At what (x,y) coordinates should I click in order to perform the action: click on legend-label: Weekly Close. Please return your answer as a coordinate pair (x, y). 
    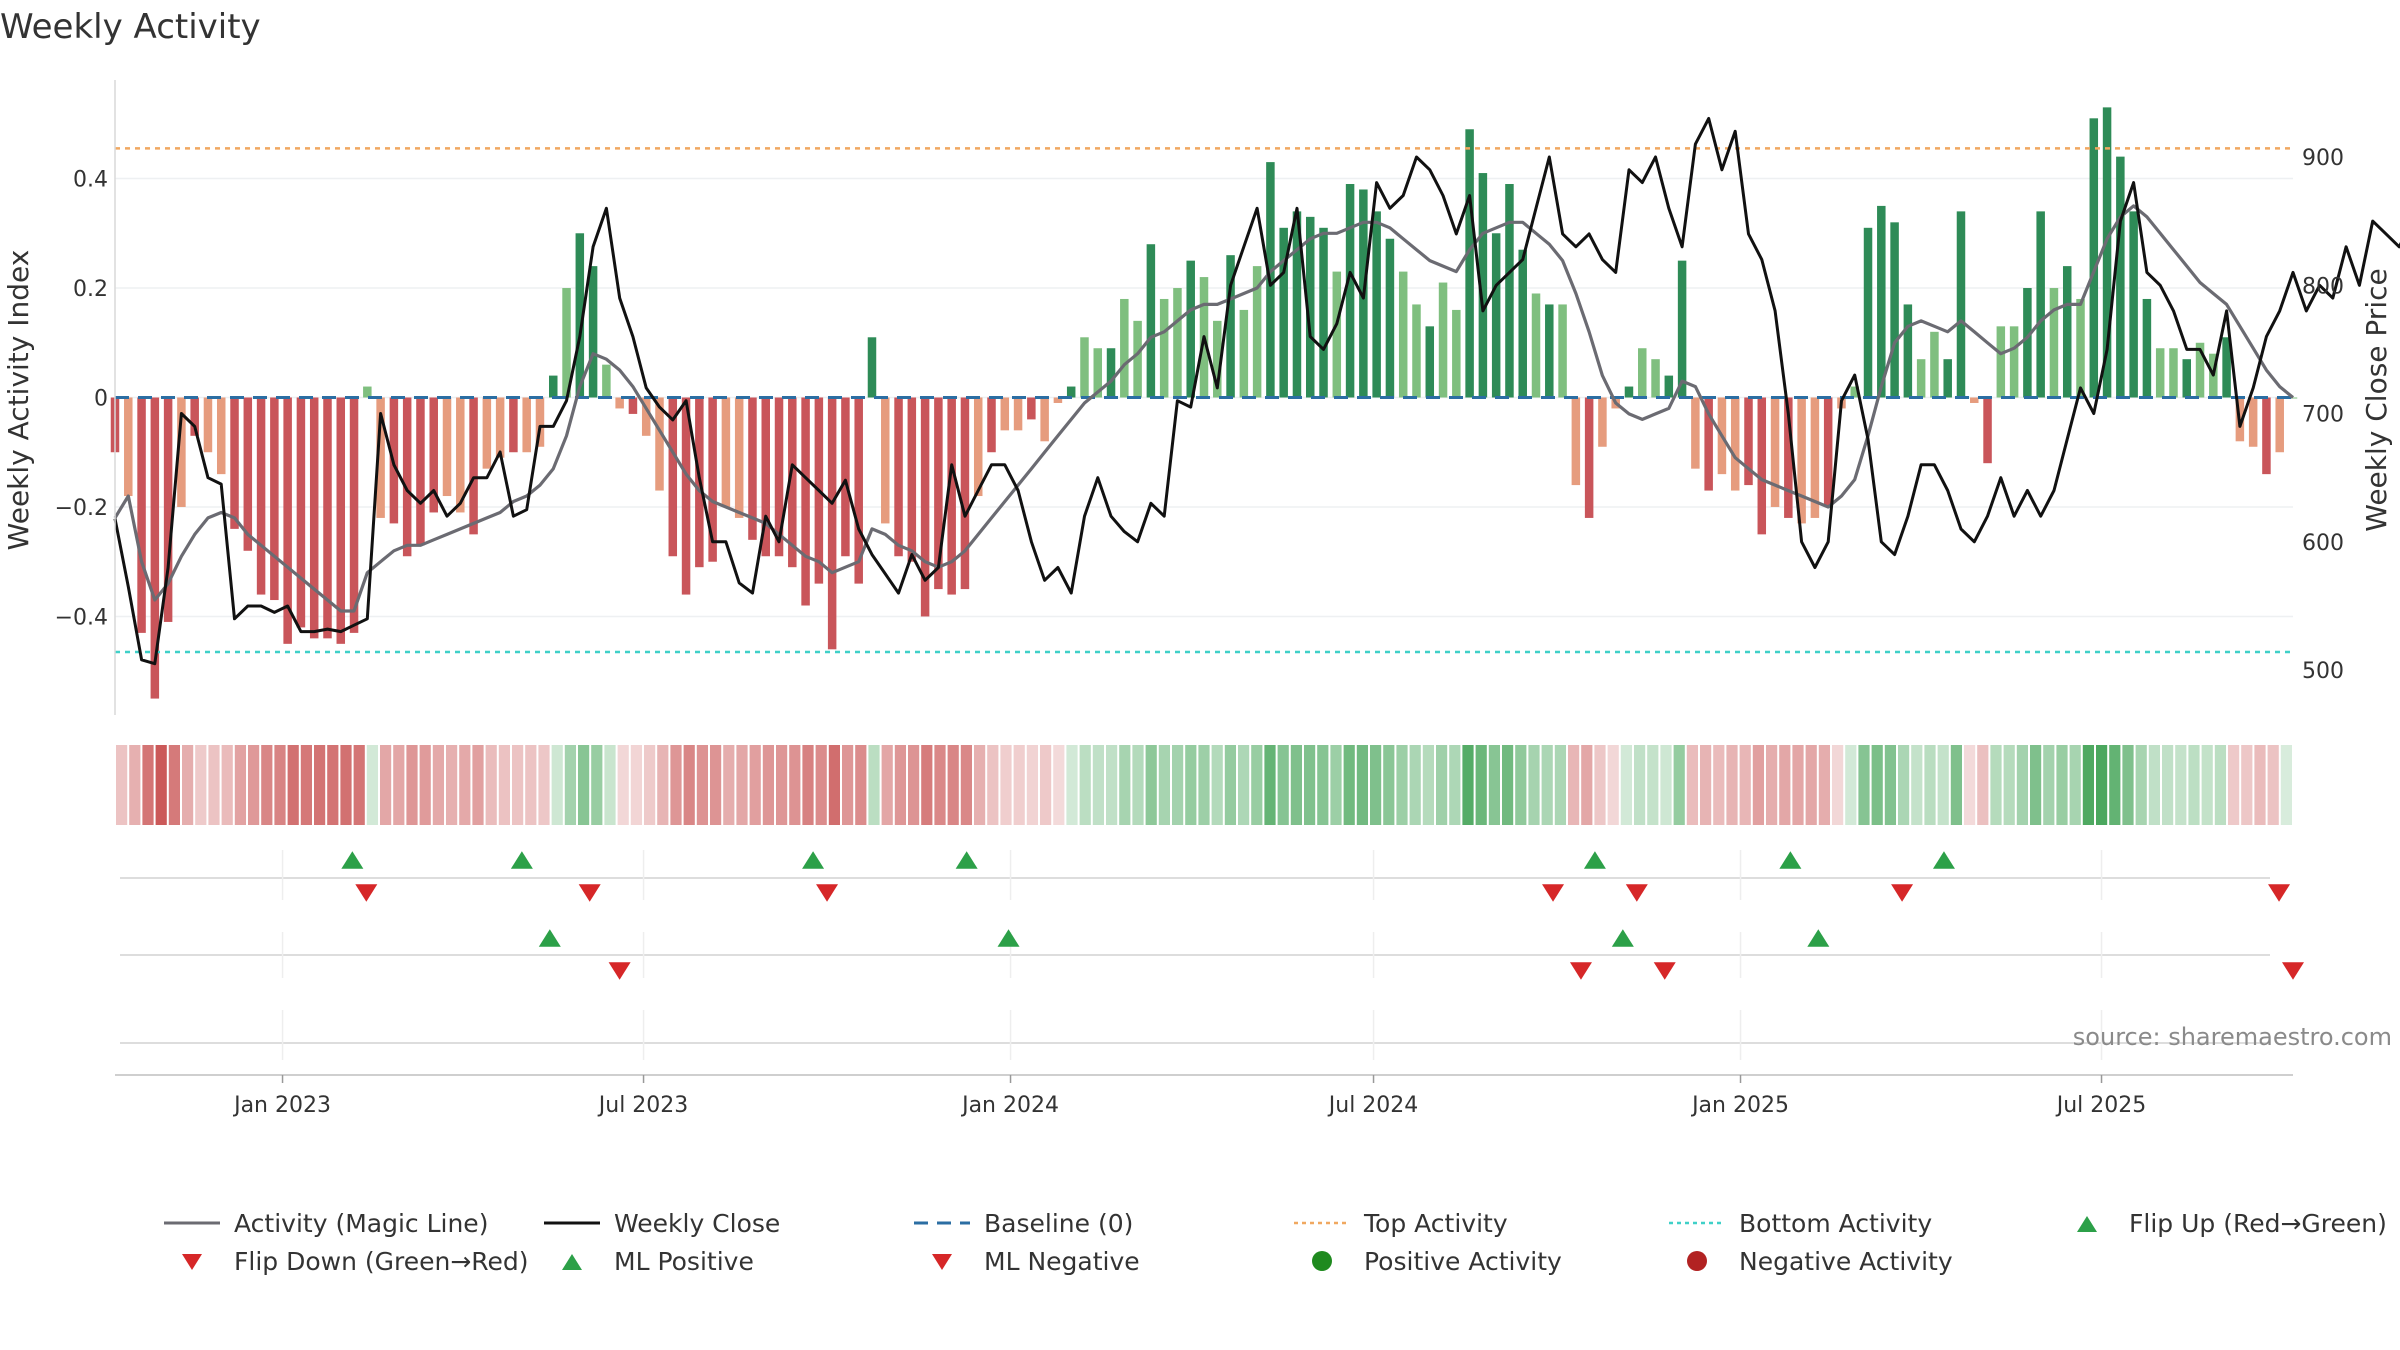
    Looking at the image, I should click on (697, 1223).